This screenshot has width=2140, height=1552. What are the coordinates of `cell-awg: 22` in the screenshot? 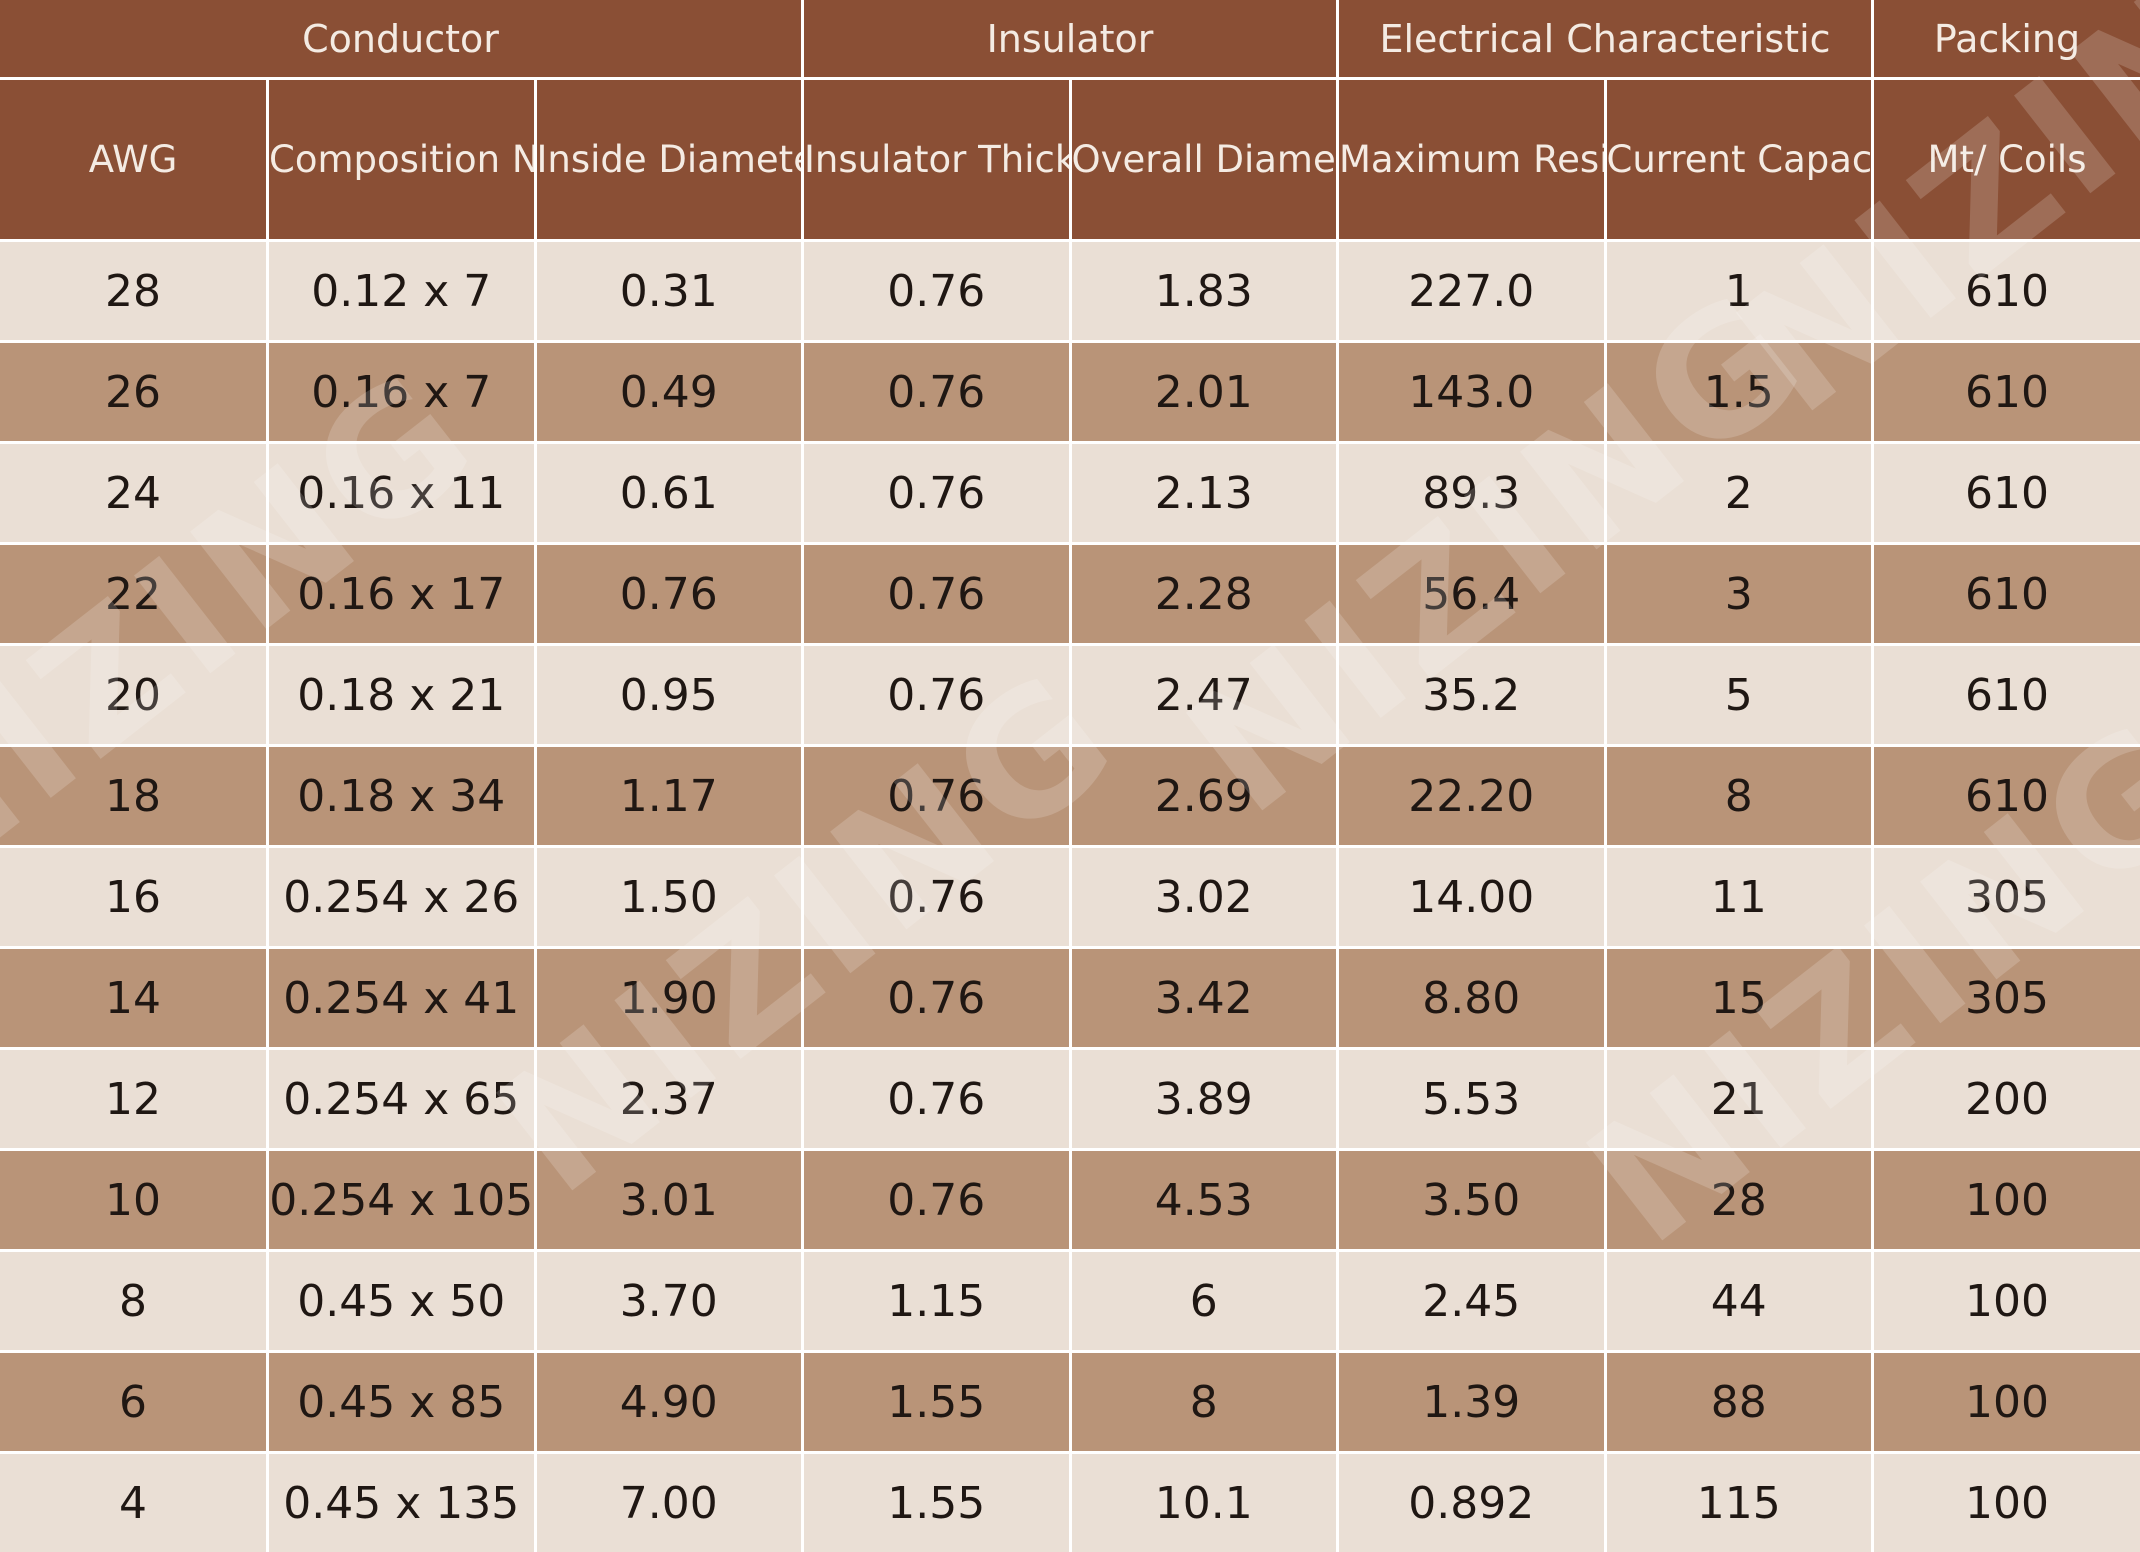 It's located at (134, 594).